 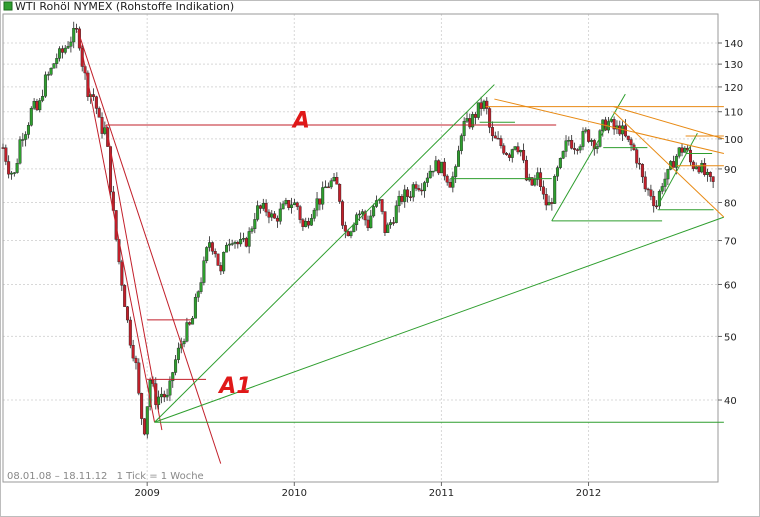 What do you see at coordinates (105, 476) in the screenshot?
I see `svg-text:08.01.08 – 18.11.12 1 Tick: 08.01.08 – 18.11.12 1 Tick = 1 Woche` at bounding box center [105, 476].